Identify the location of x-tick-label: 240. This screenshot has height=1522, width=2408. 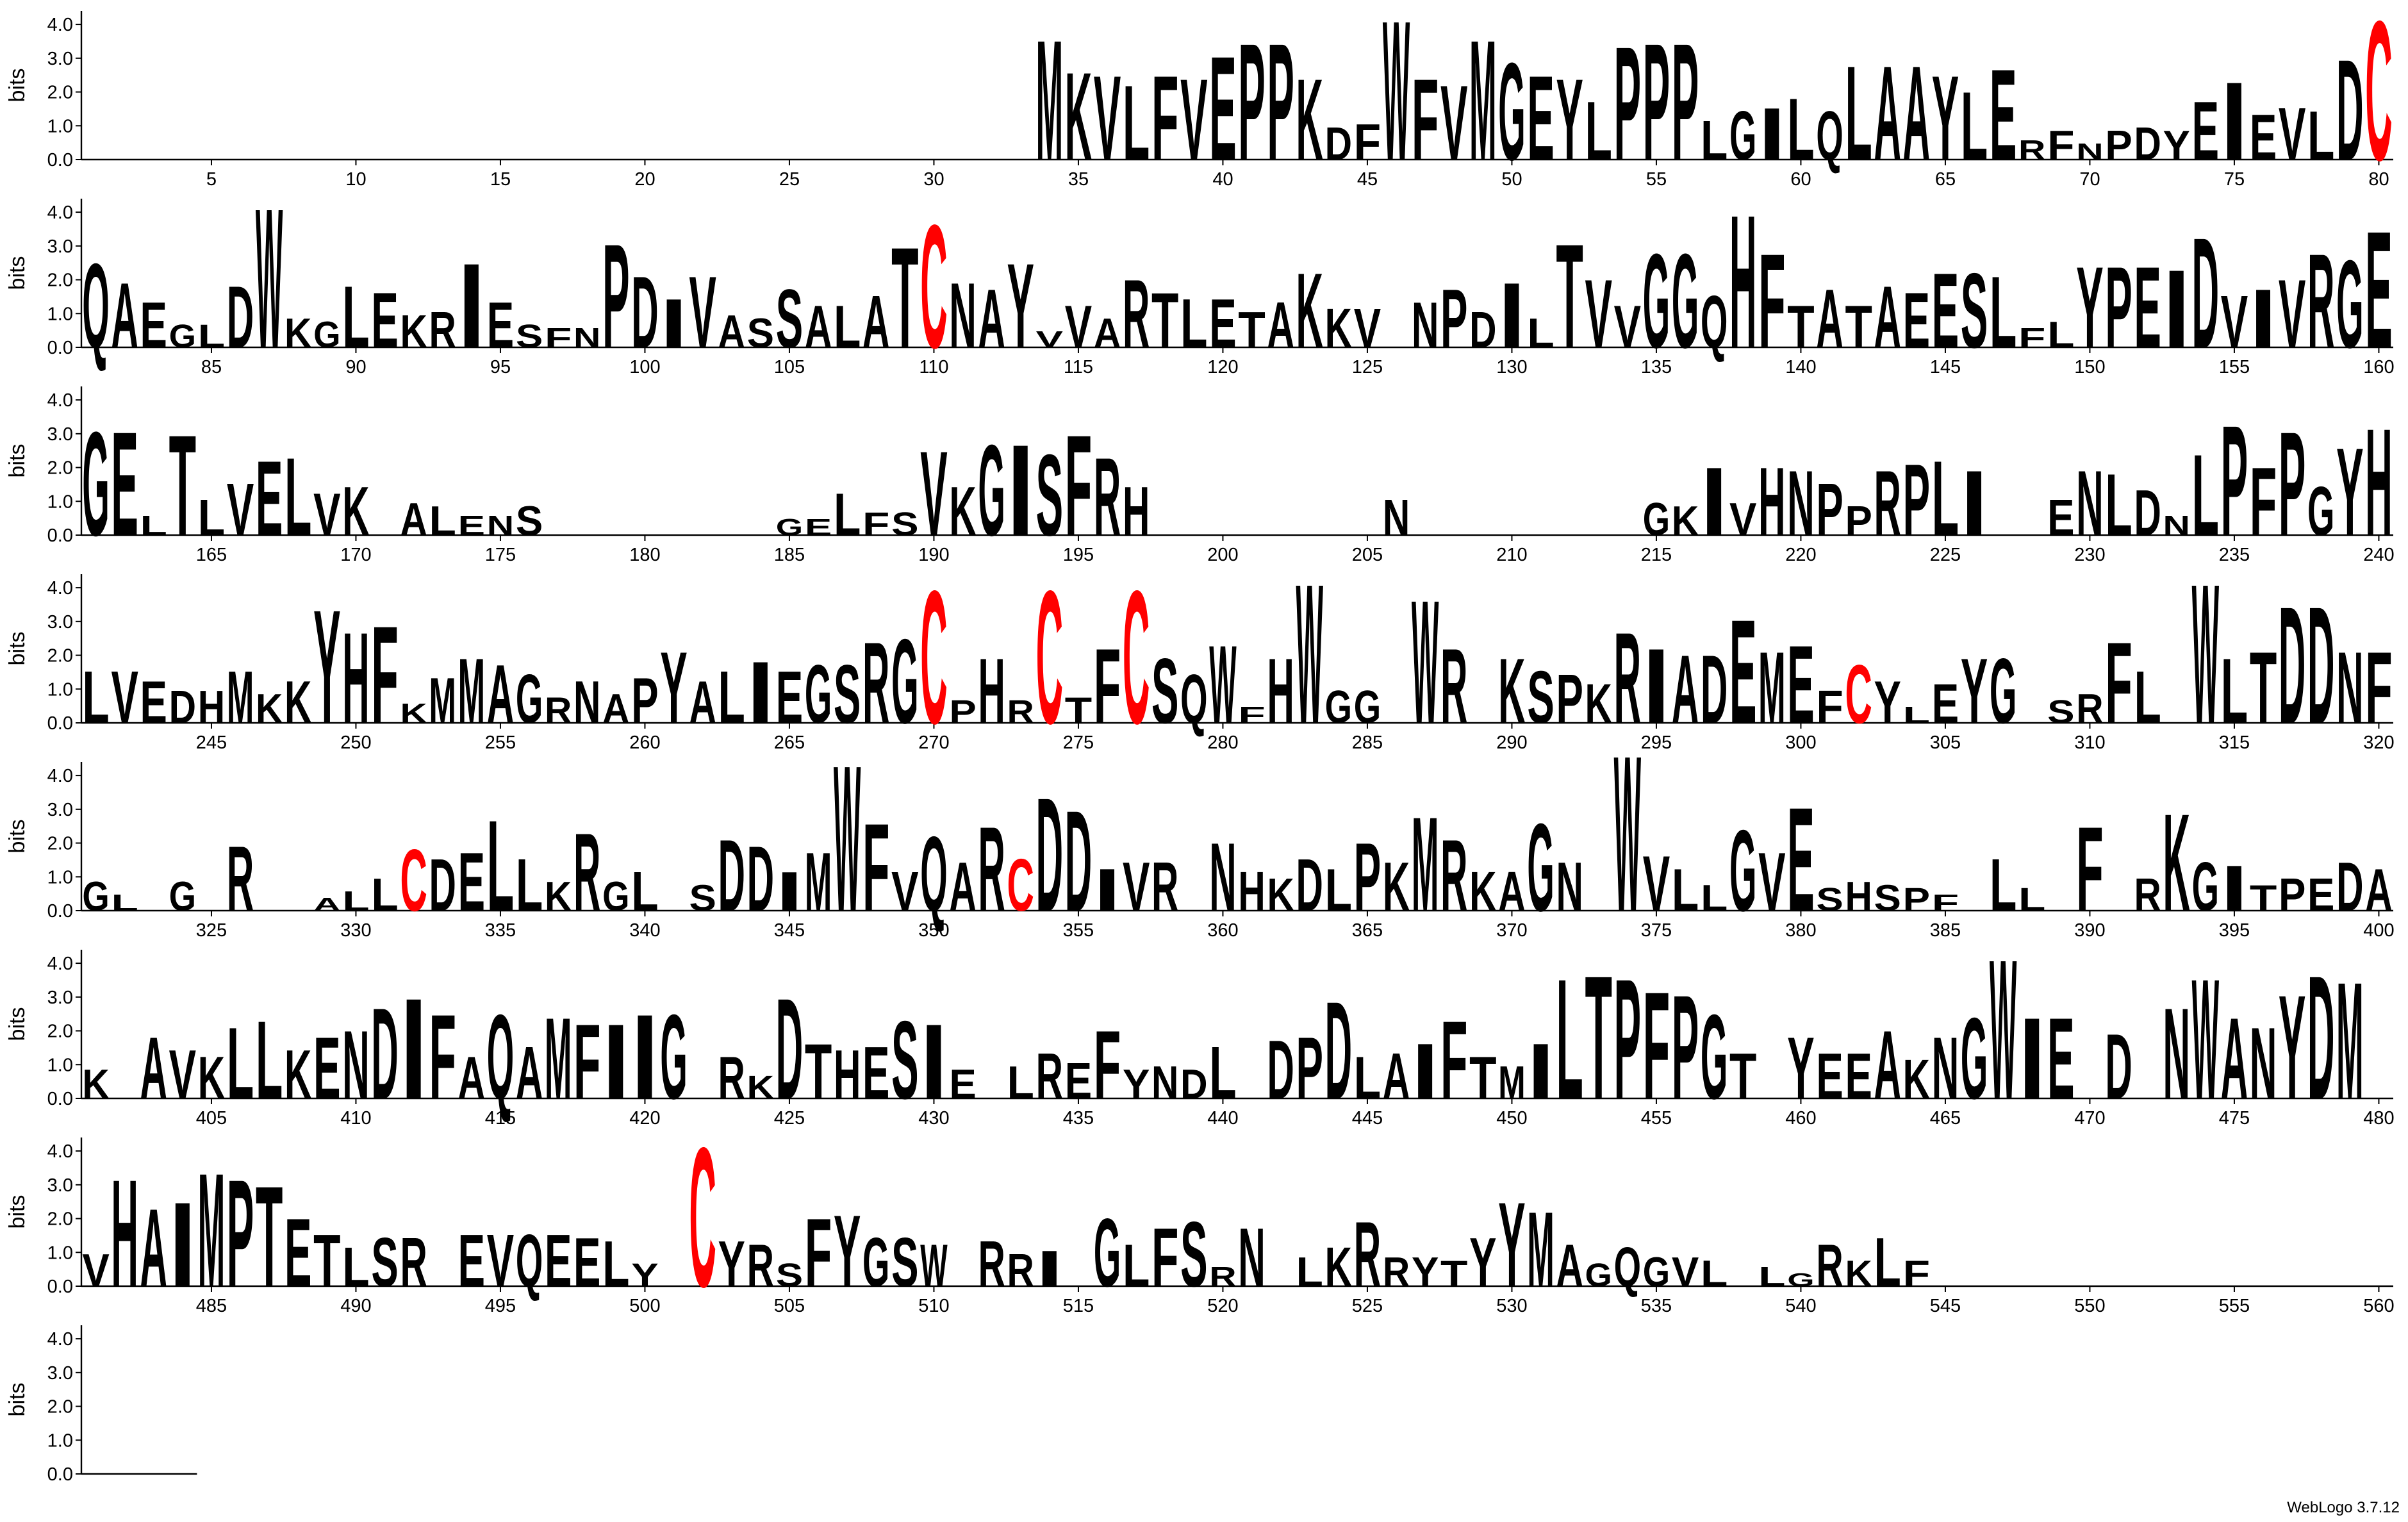
(2378, 555).